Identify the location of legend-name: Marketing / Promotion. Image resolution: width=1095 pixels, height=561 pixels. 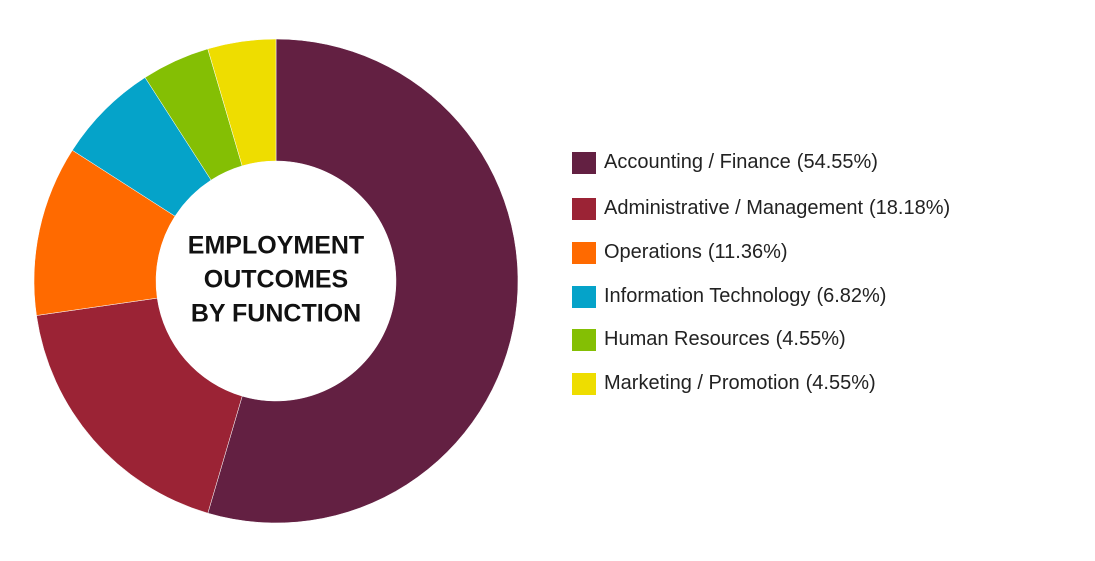
(702, 383).